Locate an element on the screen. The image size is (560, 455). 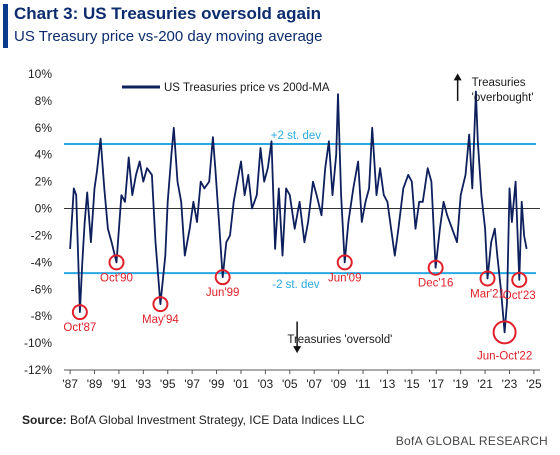
x-tick-label: '09 is located at coordinates (339, 384).